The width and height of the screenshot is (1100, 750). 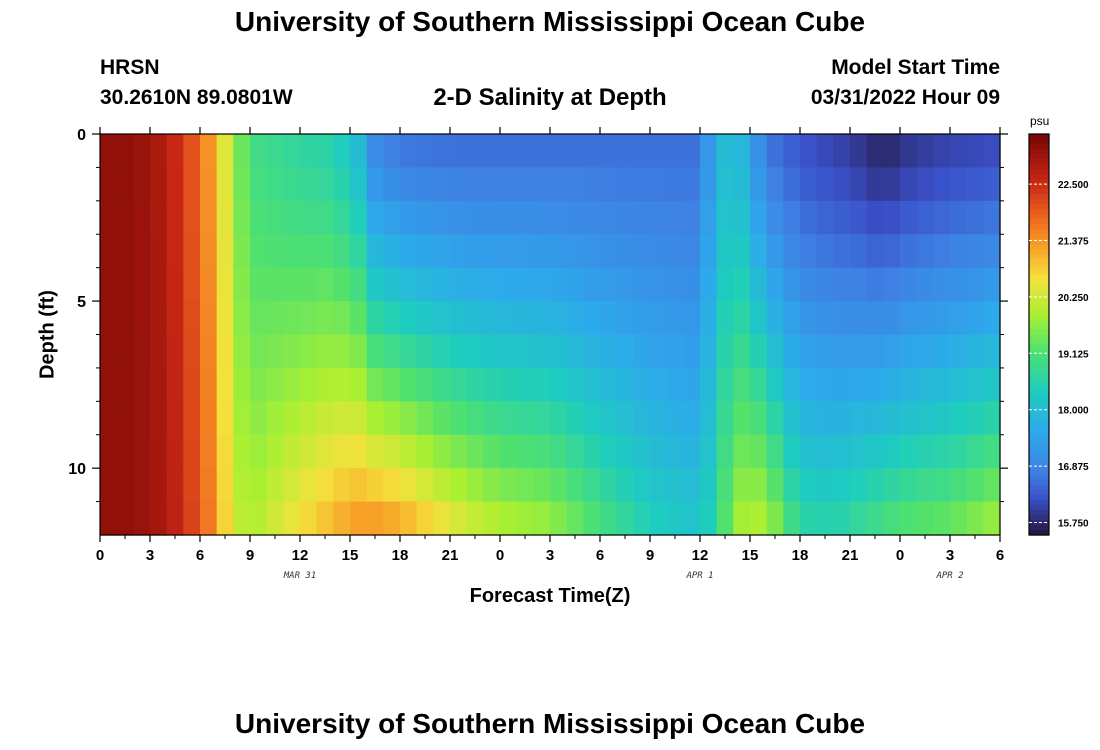 I want to click on x-tick-label: 3, so click(x=950, y=555).